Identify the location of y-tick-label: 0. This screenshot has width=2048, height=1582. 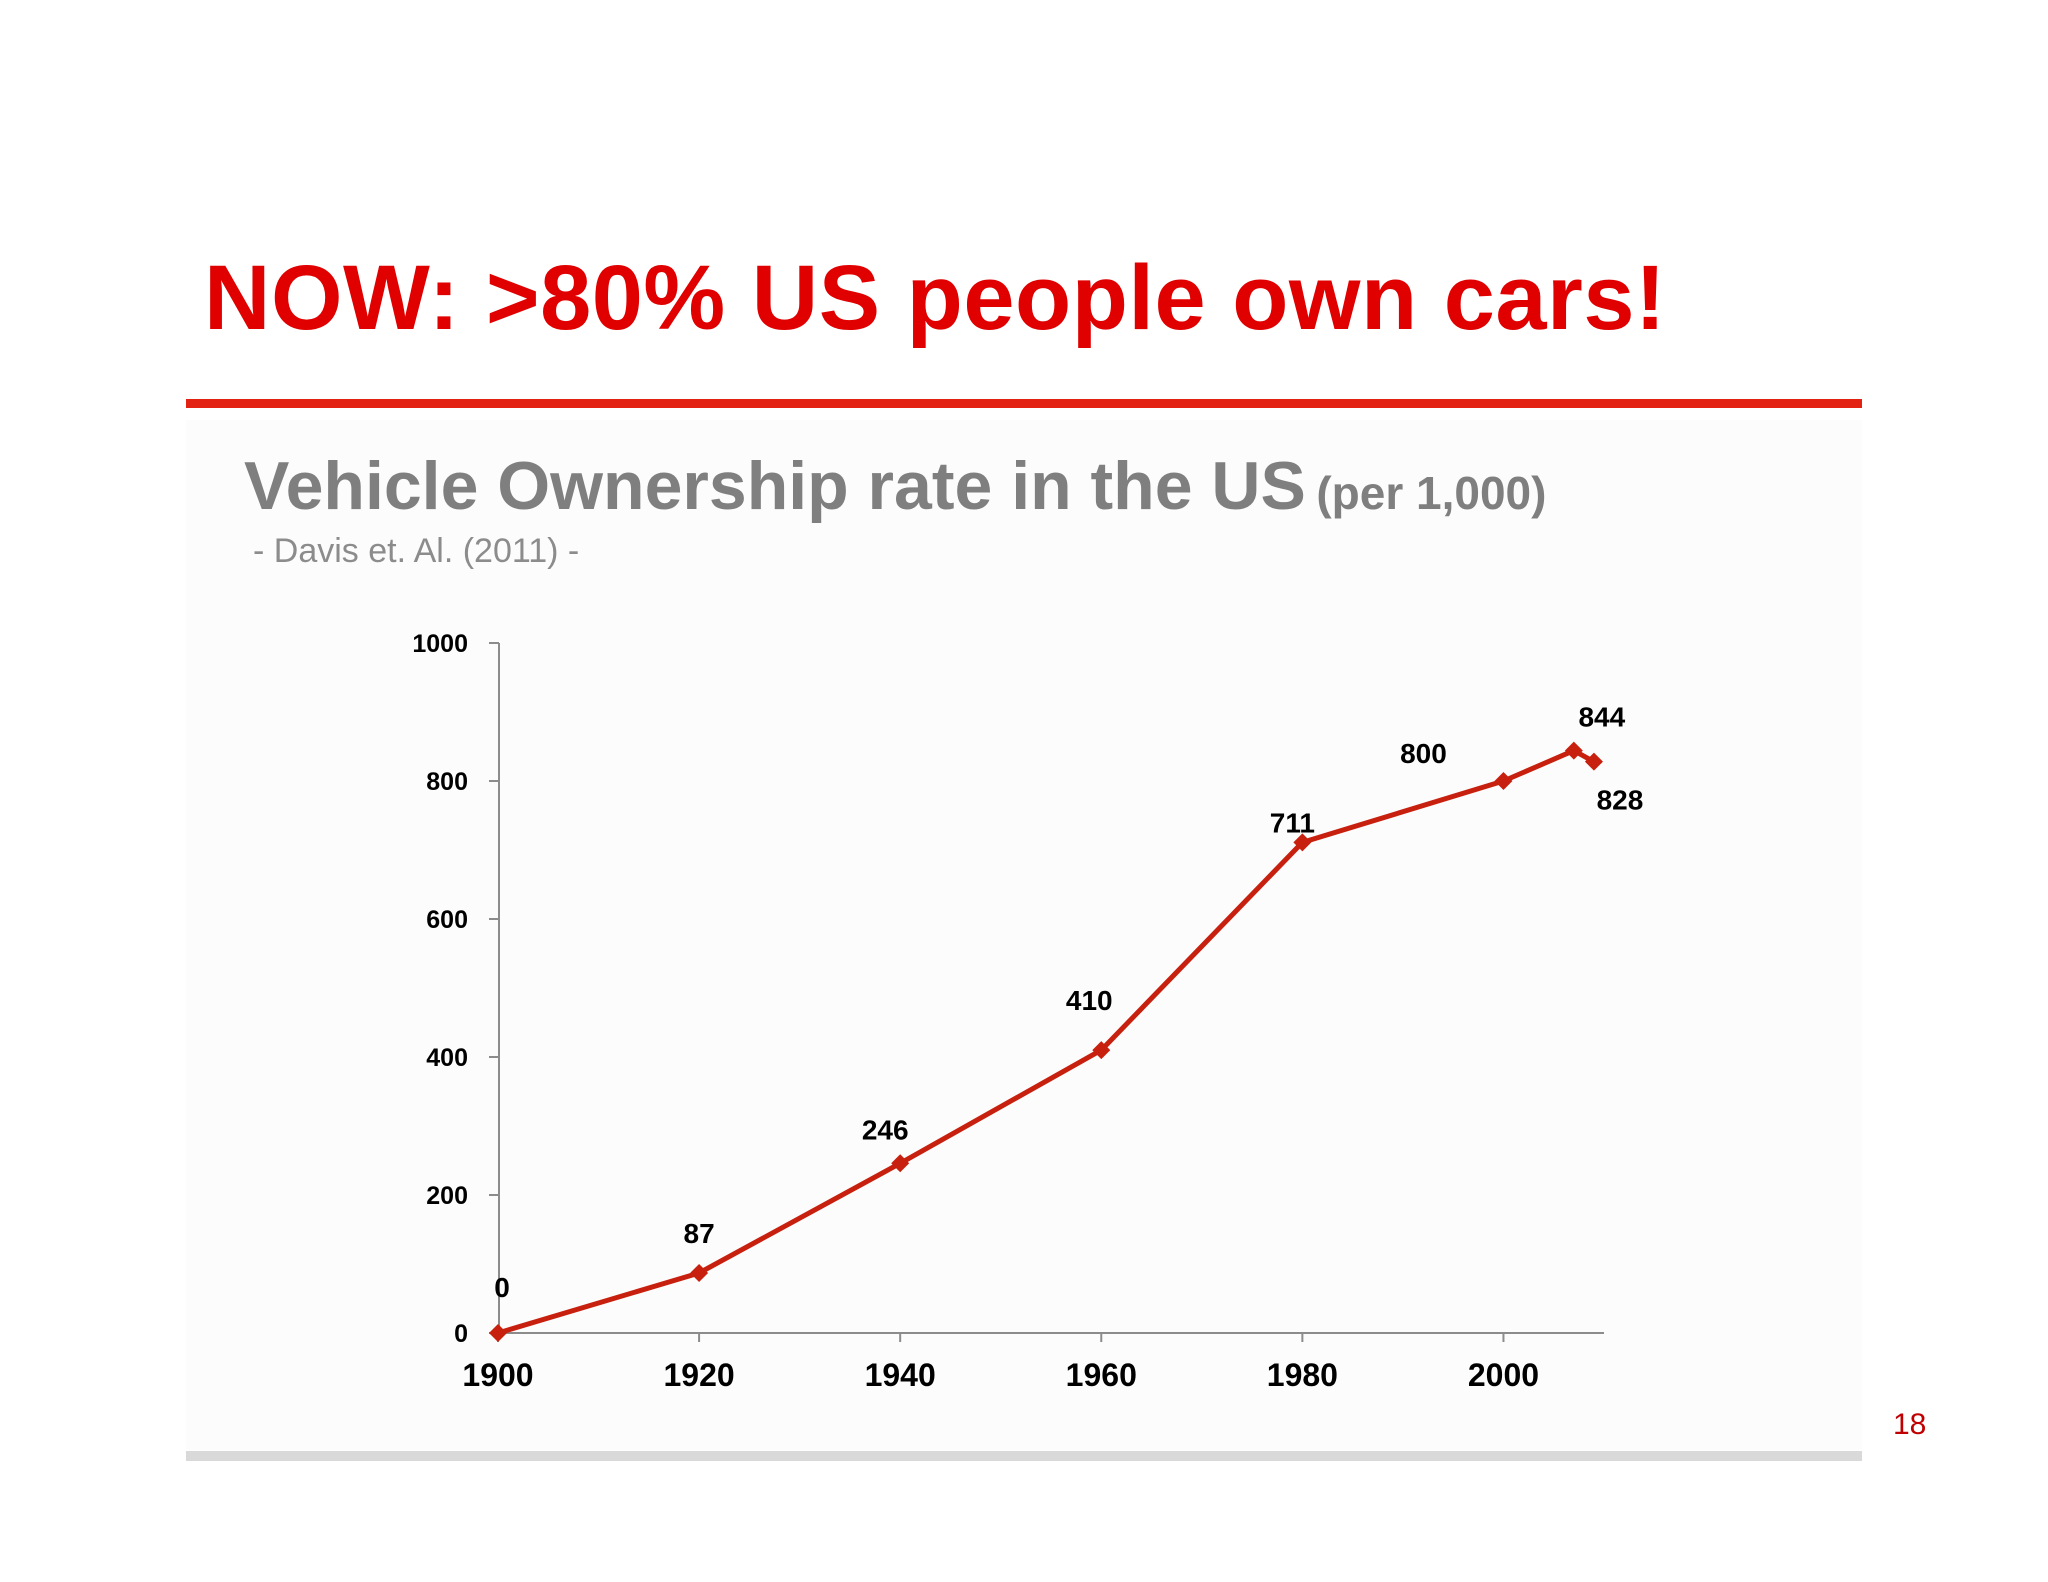
(461, 1334).